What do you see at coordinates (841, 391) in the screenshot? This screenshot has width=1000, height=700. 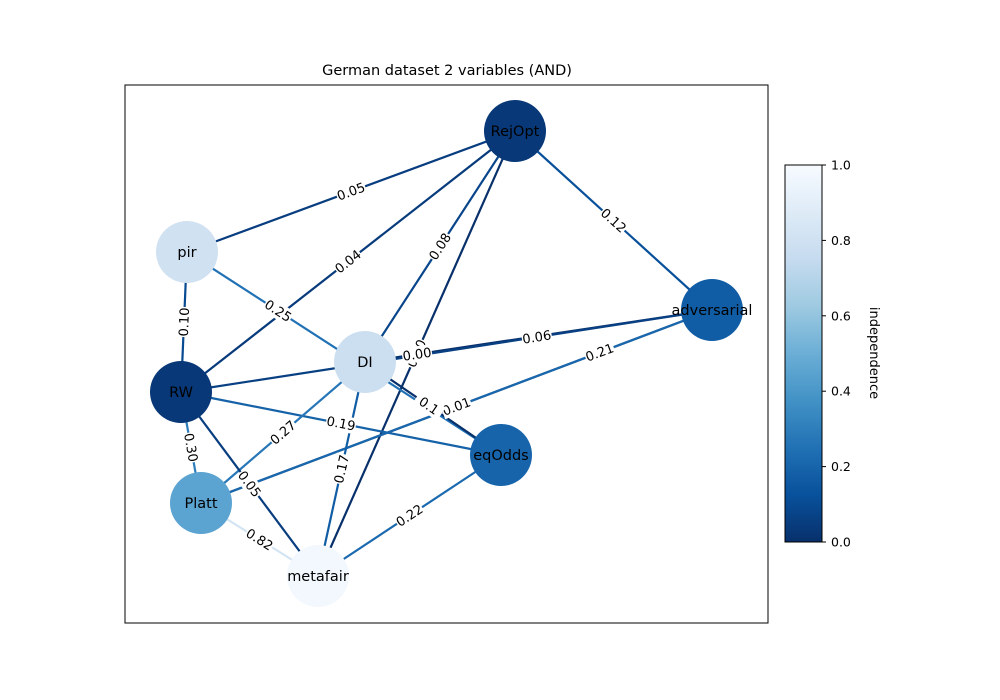 I see `colorbar-tick-label: 0.4` at bounding box center [841, 391].